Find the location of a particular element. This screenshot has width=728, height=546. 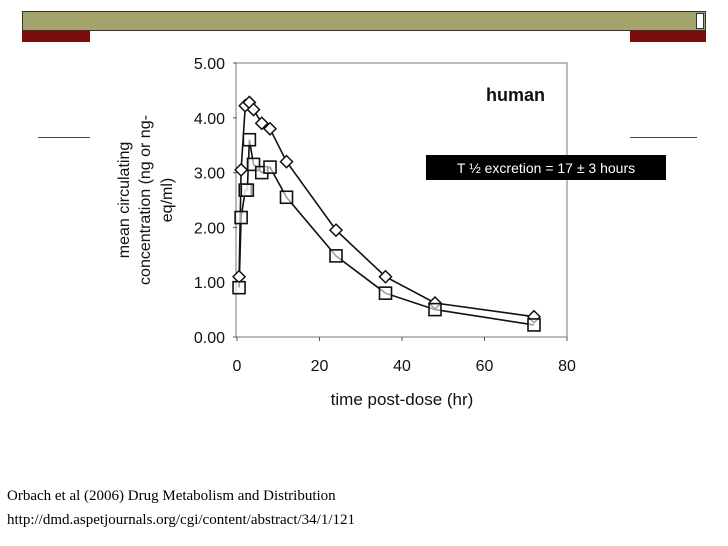

x-tick-label: 20 is located at coordinates (320, 366).